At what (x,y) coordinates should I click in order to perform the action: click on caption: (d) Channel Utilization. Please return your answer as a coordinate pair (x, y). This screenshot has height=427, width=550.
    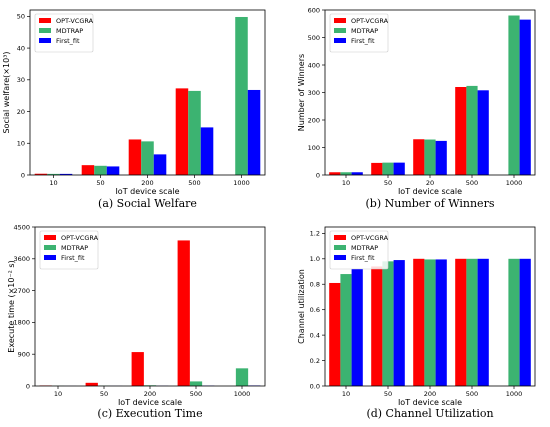
    Looking at the image, I should click on (429, 413).